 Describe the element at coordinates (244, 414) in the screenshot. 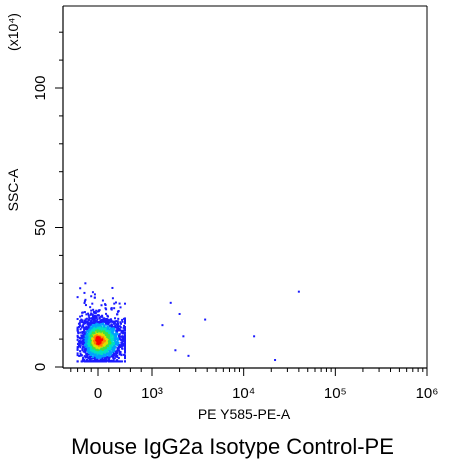

I see `x-axis-title: PE Y585-PE-A` at that location.